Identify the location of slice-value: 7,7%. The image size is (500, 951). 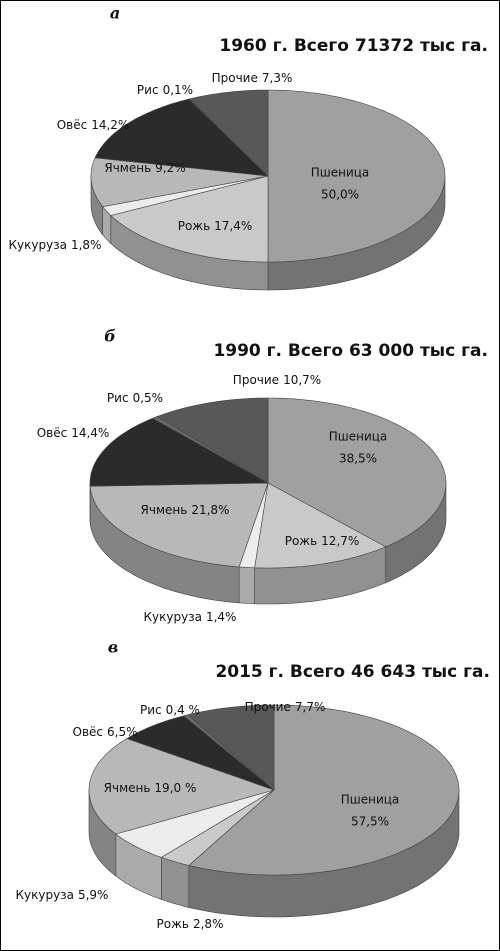
(310, 707).